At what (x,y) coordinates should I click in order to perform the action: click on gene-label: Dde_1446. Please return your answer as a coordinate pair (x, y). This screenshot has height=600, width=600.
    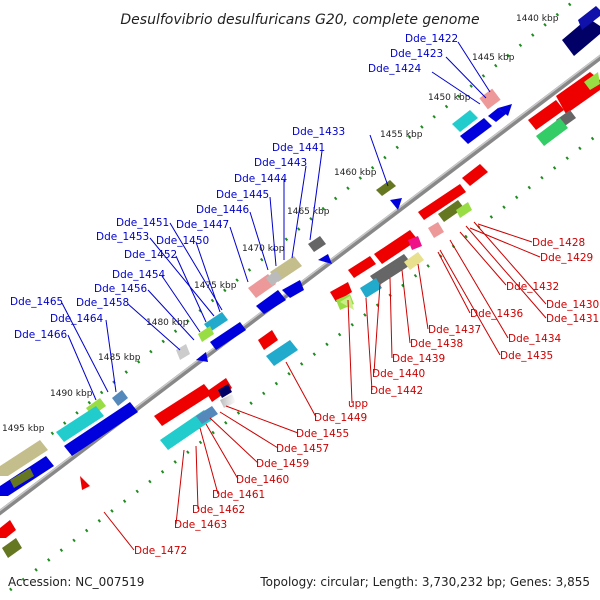
    Looking at the image, I should click on (223, 210).